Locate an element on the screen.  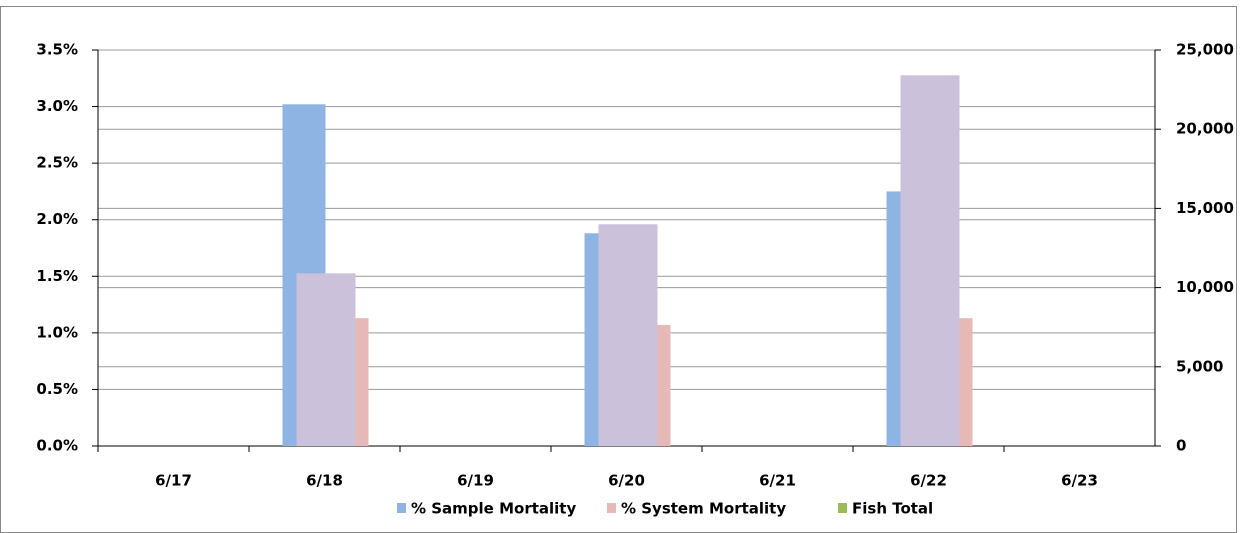
x-tick-label: 6/18 is located at coordinates (324, 481).